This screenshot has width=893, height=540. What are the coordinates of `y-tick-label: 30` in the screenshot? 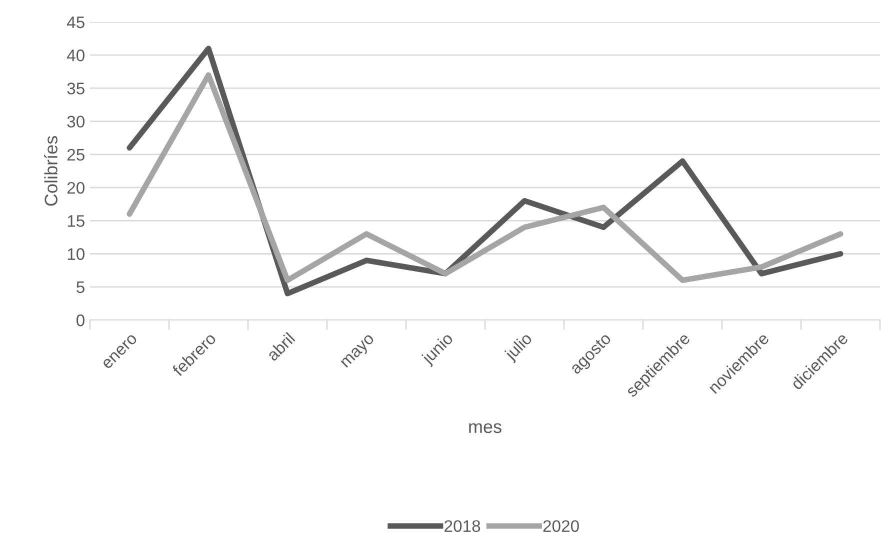 It's located at (75, 122).